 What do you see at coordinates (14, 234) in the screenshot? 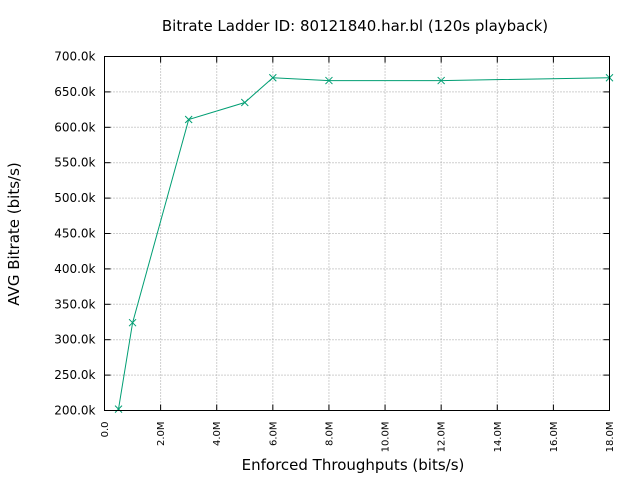
I see `y-axis-label: AVG Bitrate (bits/s)` at bounding box center [14, 234].